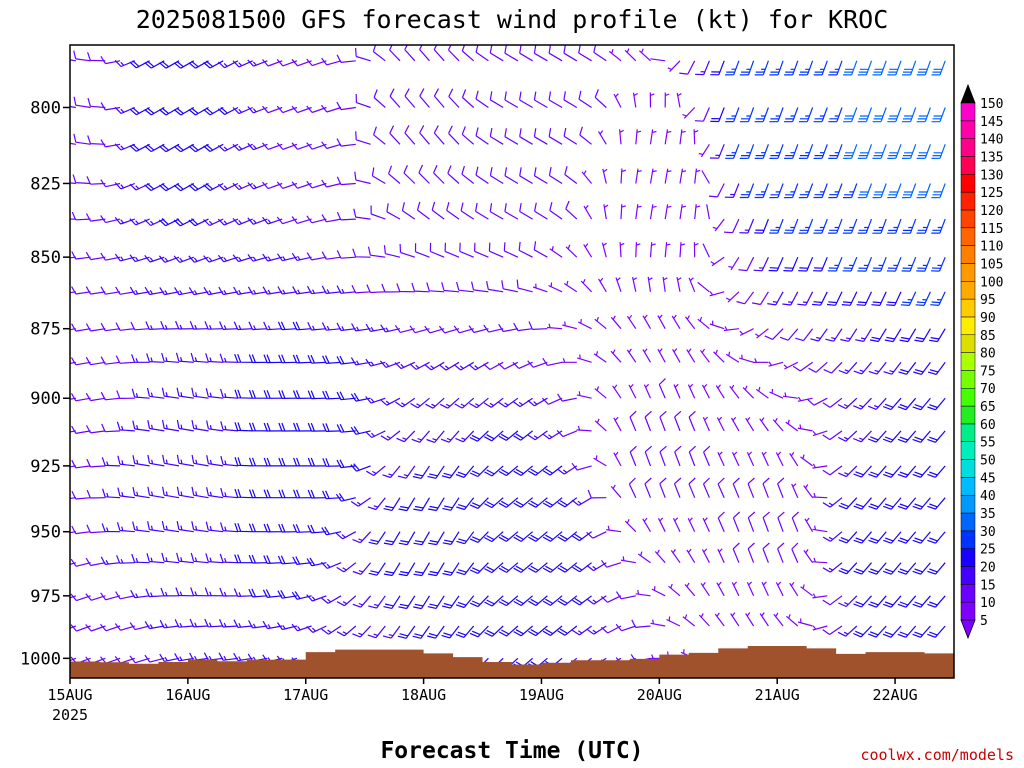 This screenshot has height=768, width=1024. Describe the element at coordinates (991, 247) in the screenshot. I see `colorbar-label: 110` at that location.